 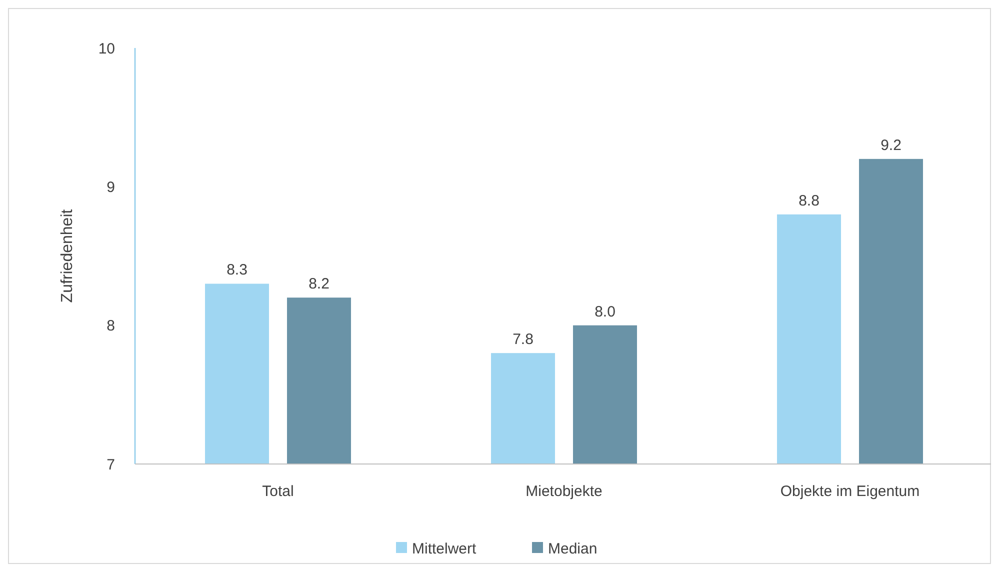 What do you see at coordinates (573, 549) in the screenshot?
I see `legend-label: Median` at bounding box center [573, 549].